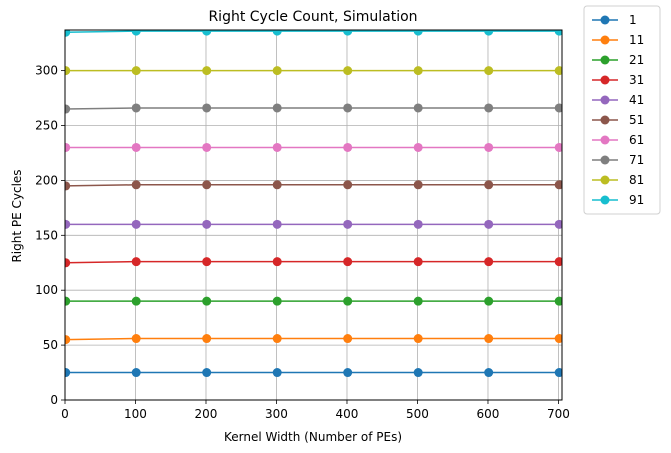 This screenshot has width=671, height=453. What do you see at coordinates (633, 20) in the screenshot?
I see `legend-label-1: 1` at bounding box center [633, 20].